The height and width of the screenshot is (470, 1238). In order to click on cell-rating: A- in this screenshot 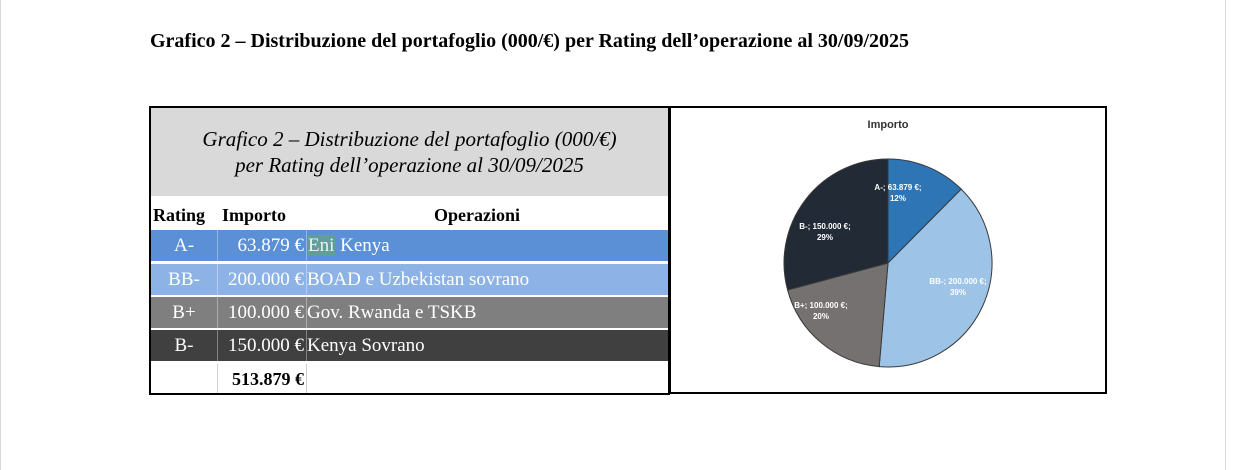, I will do `click(184, 245)`.